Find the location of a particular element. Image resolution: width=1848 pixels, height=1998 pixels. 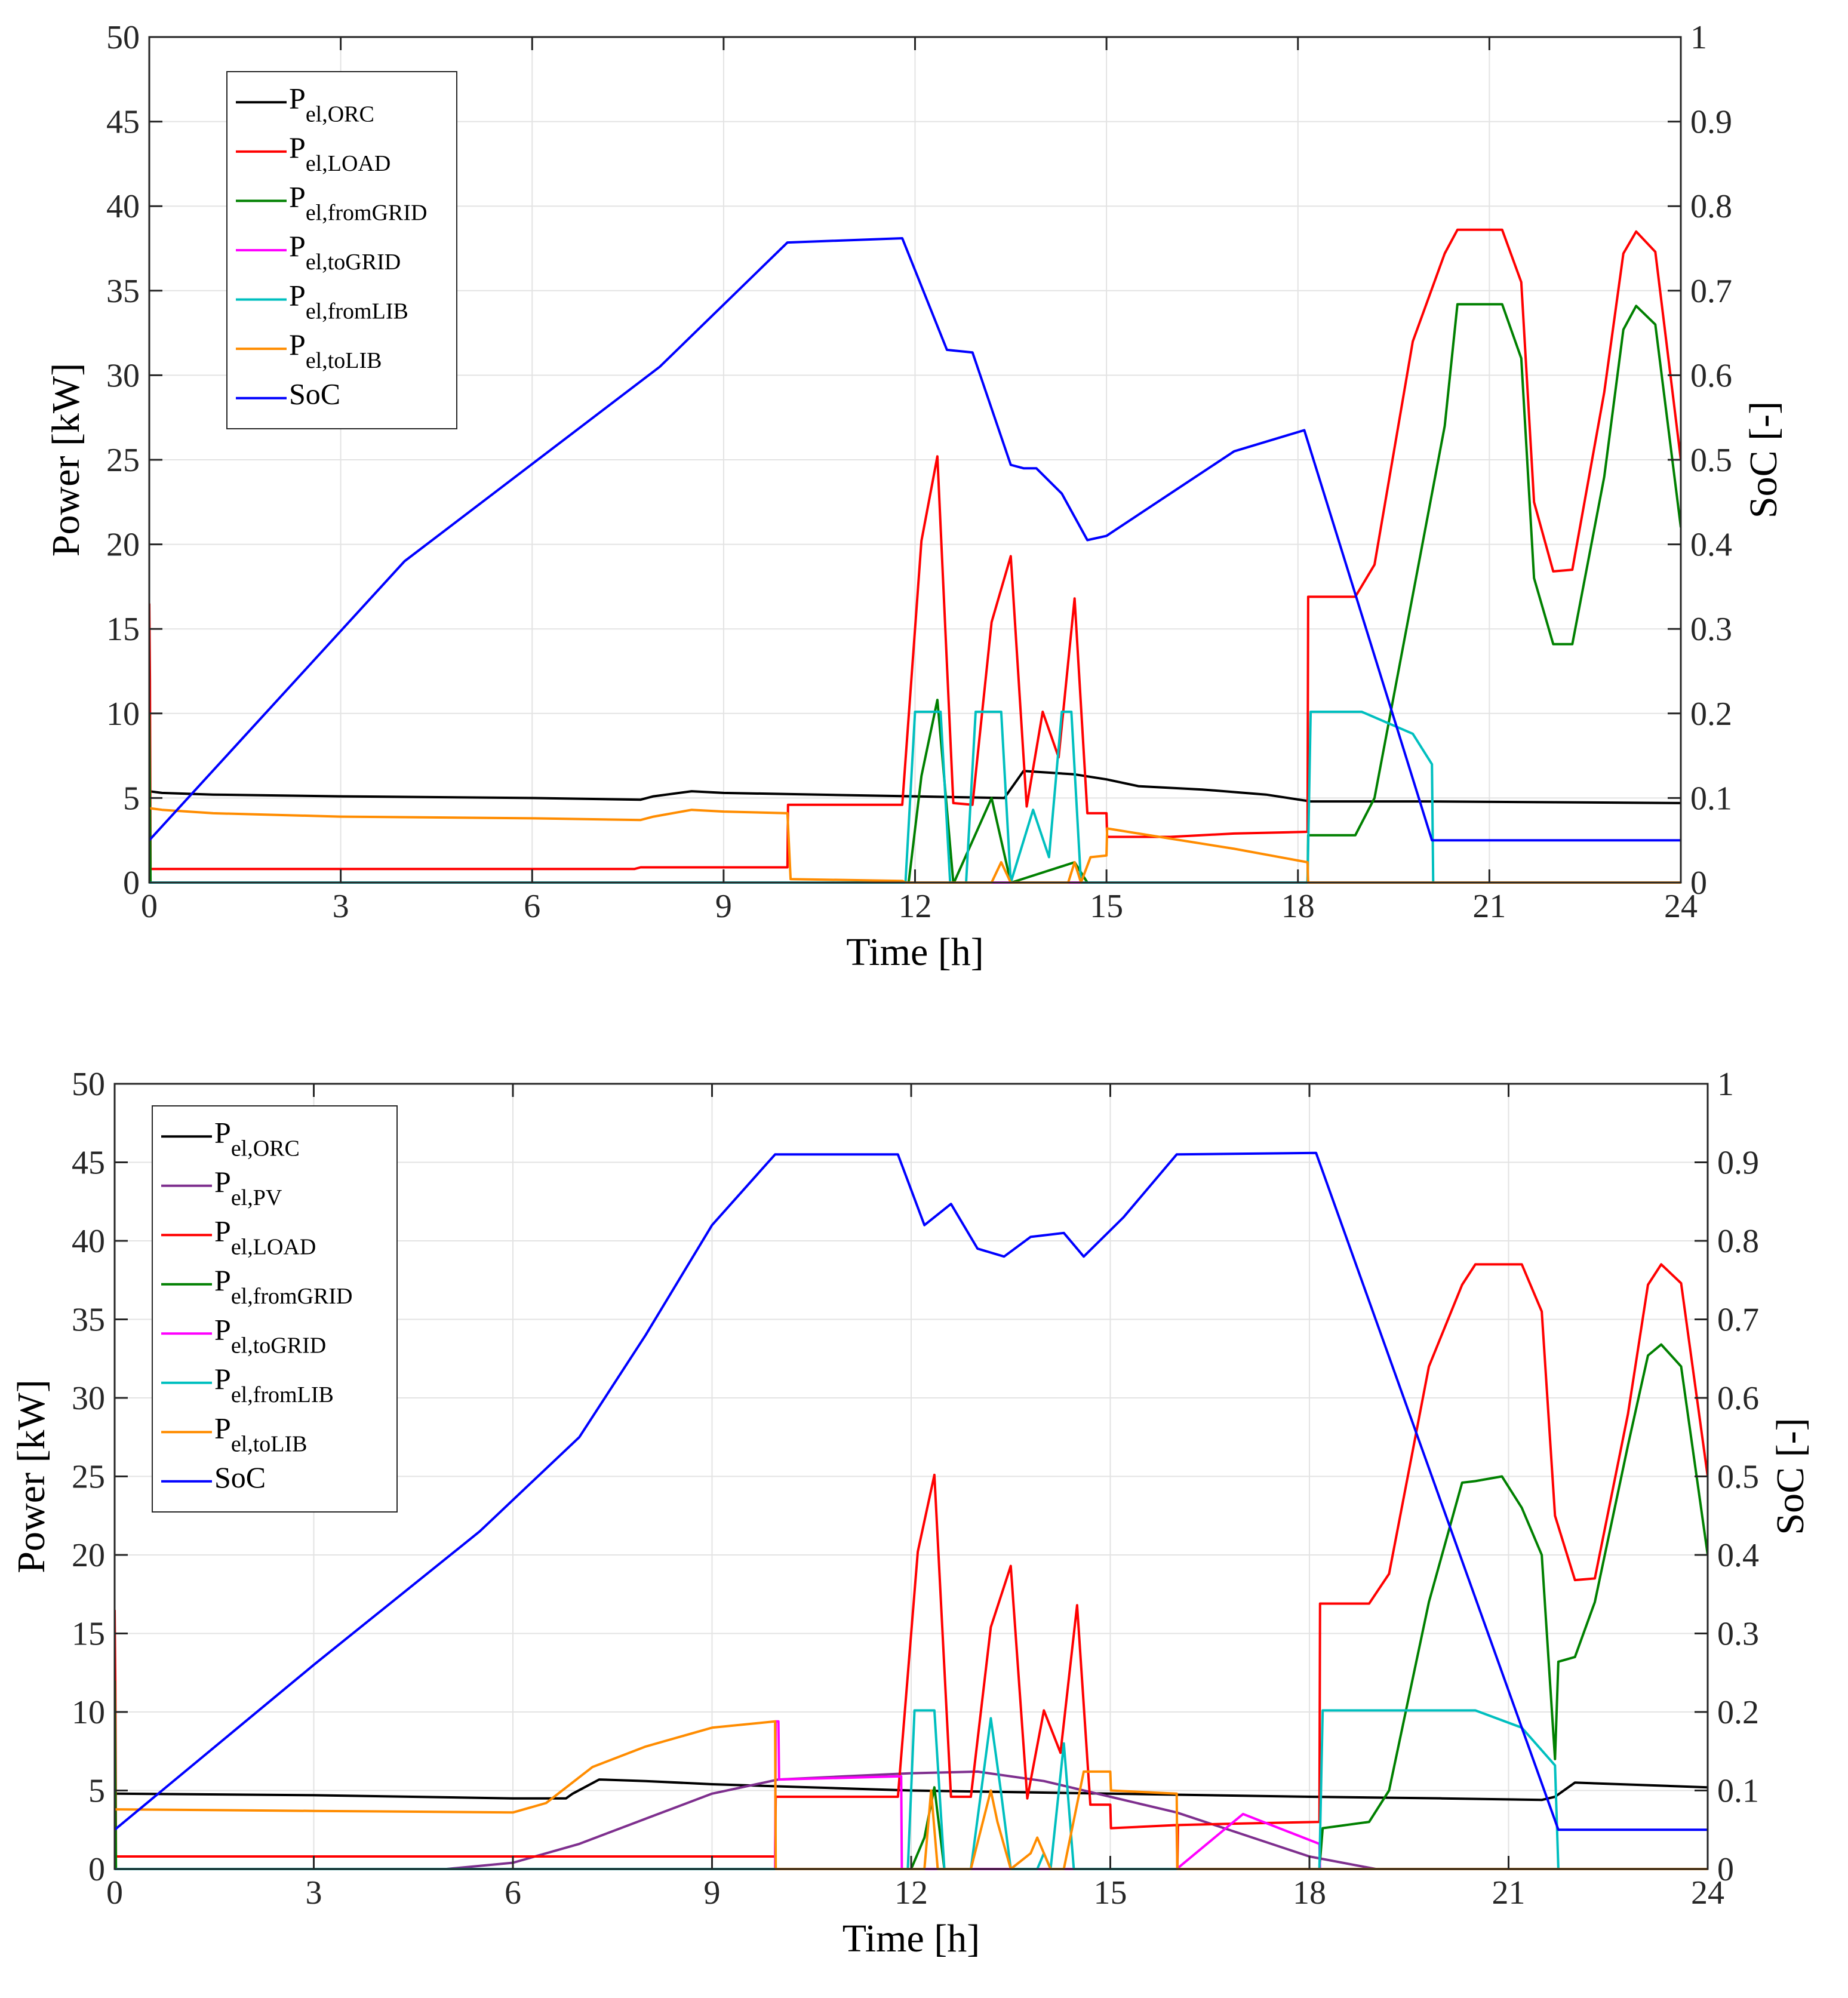

y-axis-label: Power [kW] is located at coordinates (31, 1476).